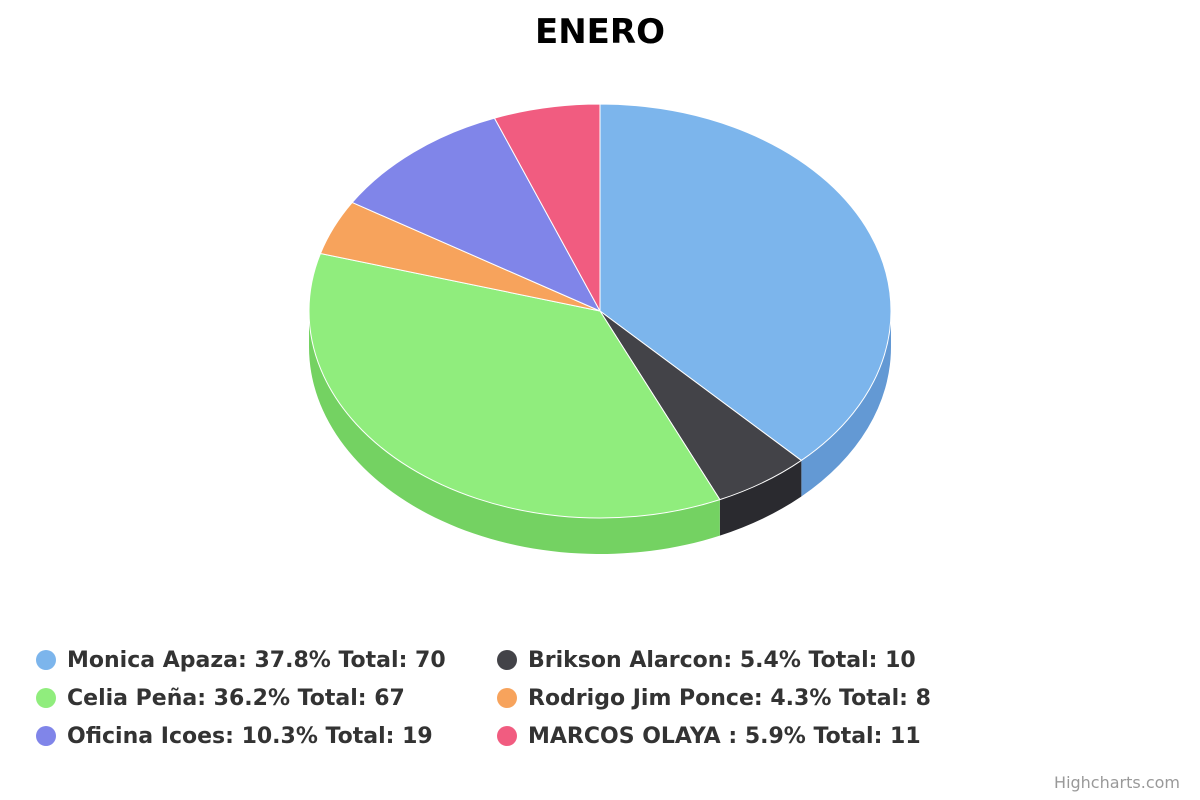 Image resolution: width=1200 pixels, height=800 pixels. Describe the element at coordinates (250, 736) in the screenshot. I see `legend-label: Oficina Icoes: 10.3% Total: 19` at that location.